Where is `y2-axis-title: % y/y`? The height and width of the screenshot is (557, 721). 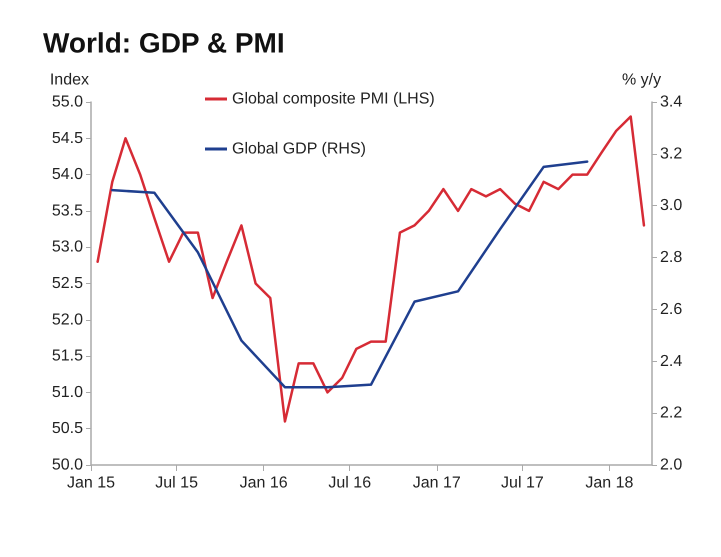 y2-axis-title: % y/y is located at coordinates (642, 80).